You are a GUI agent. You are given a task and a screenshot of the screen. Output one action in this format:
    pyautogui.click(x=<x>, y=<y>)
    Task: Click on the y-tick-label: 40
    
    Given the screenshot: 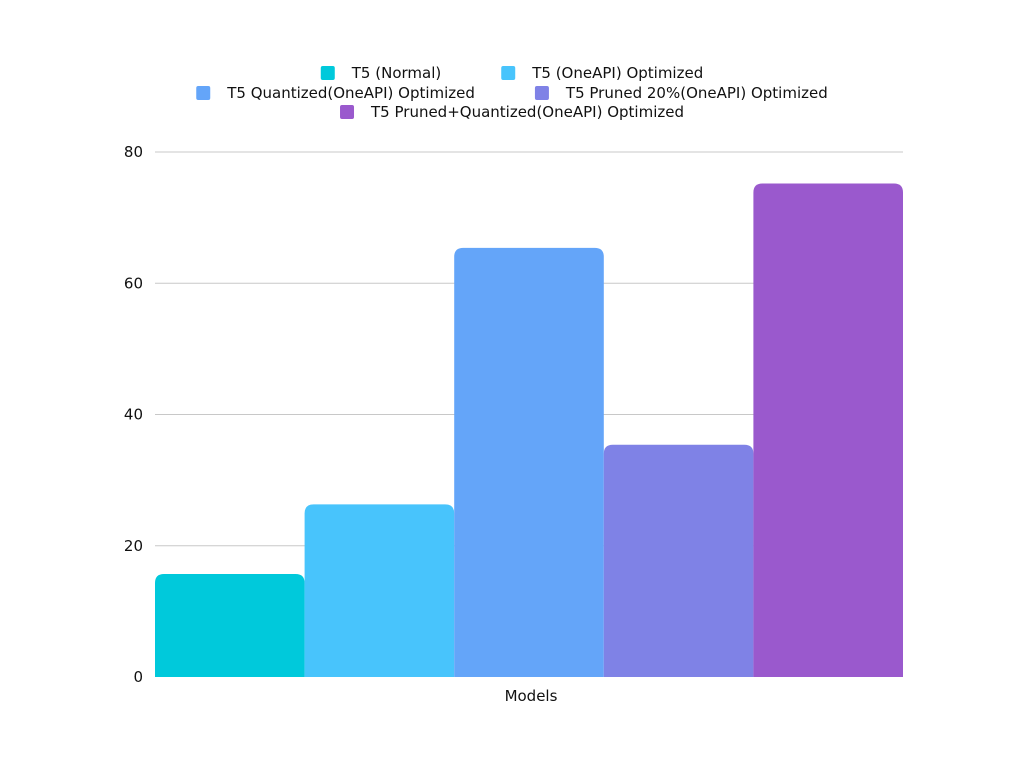 What is the action you would take?
    pyautogui.click(x=133, y=415)
    